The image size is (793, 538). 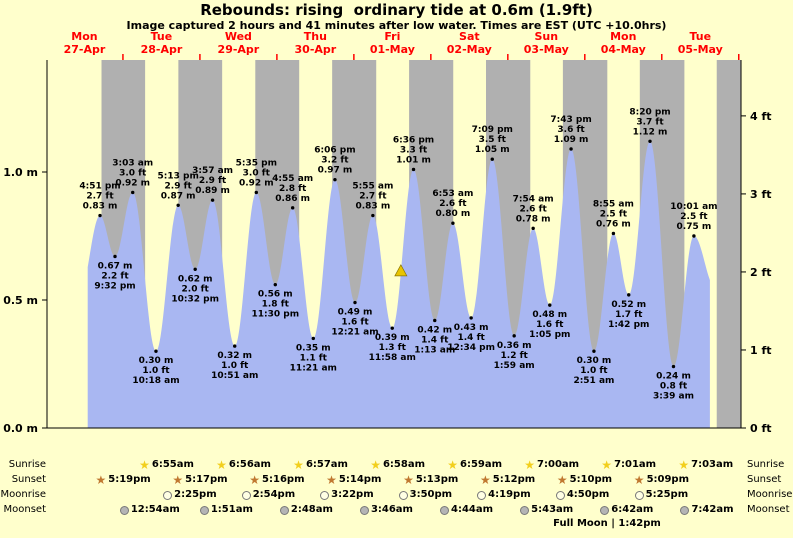 What do you see at coordinates (514, 479) in the screenshot?
I see `sunset-time: 5:12pm` at bounding box center [514, 479].